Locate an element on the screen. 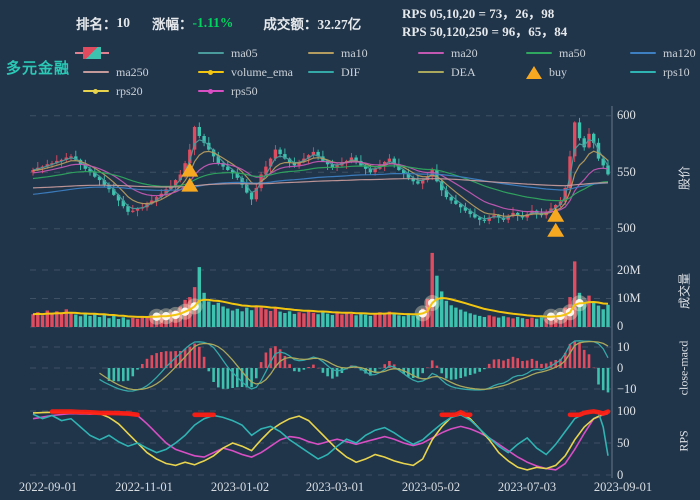 The height and width of the screenshot is (500, 700). rps-short-values: RPS 05,10,20 = 73，26，98 is located at coordinates (478, 13).